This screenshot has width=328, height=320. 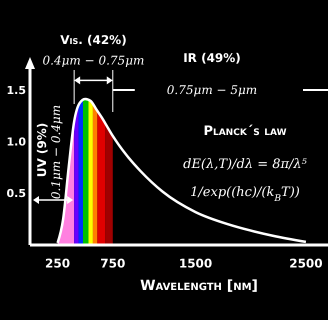 I want to click on y-tick-label: 1.0, so click(x=16, y=142).